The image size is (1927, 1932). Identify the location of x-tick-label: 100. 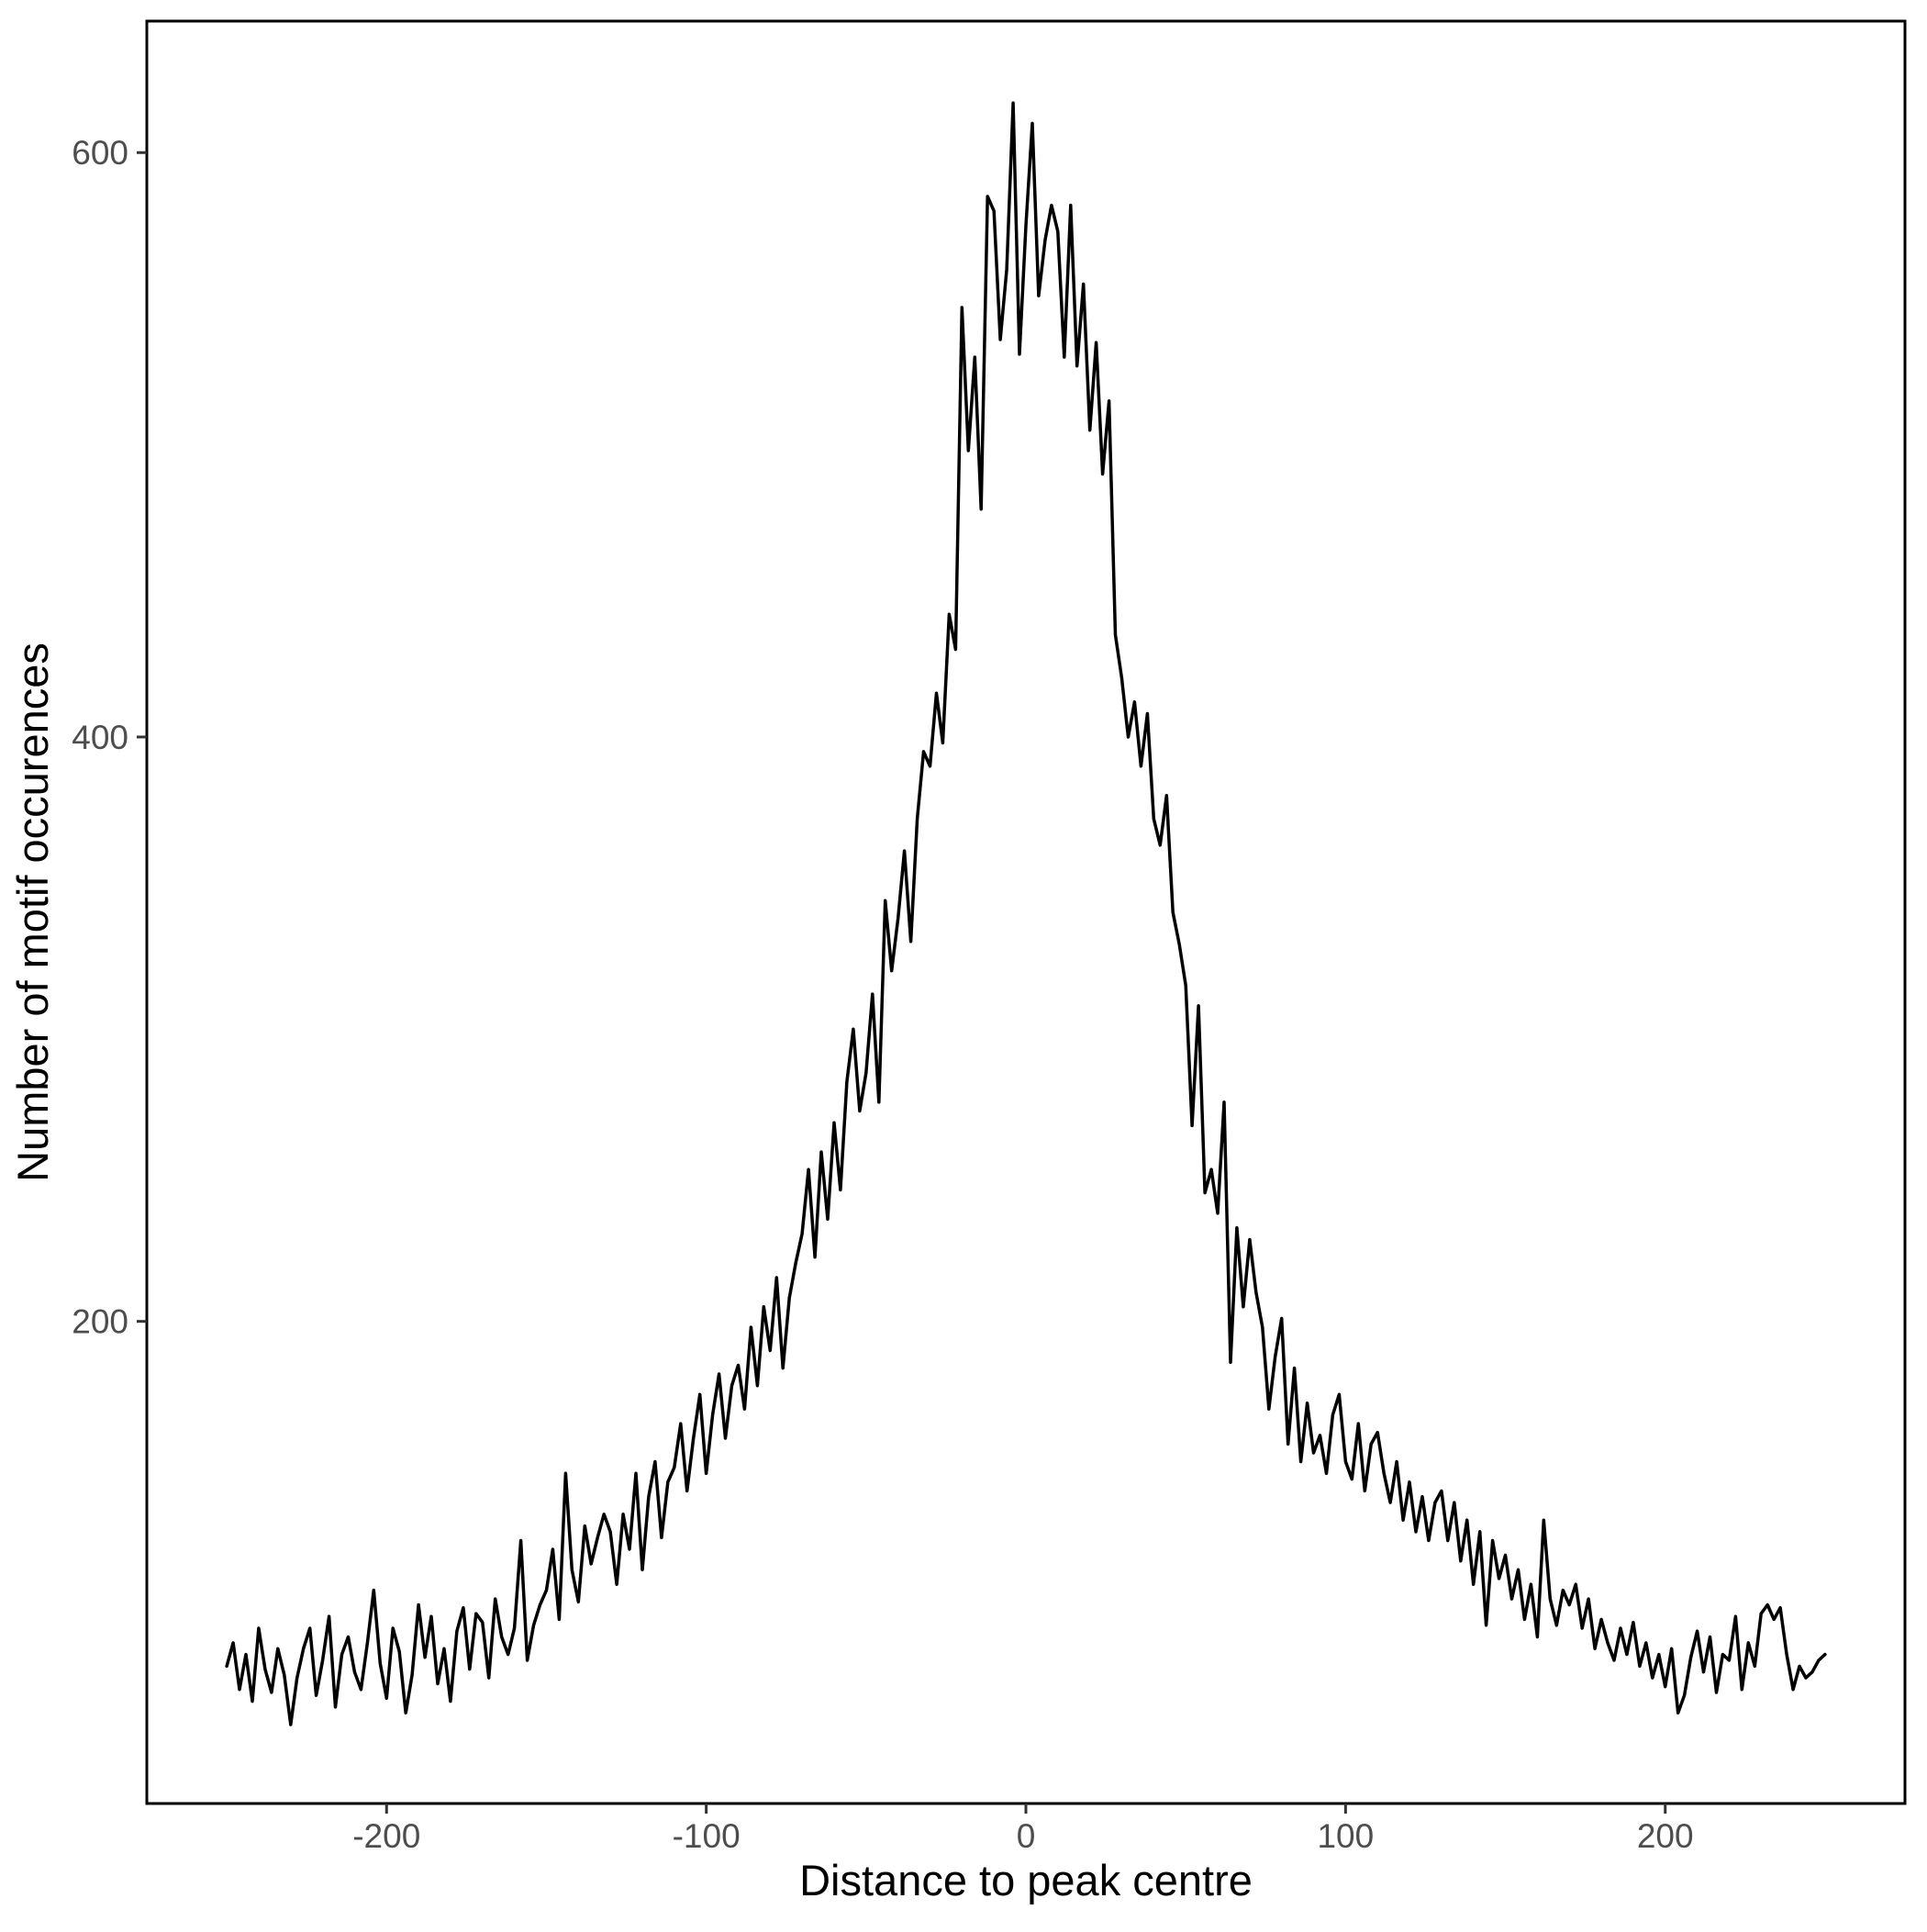
(1345, 1836).